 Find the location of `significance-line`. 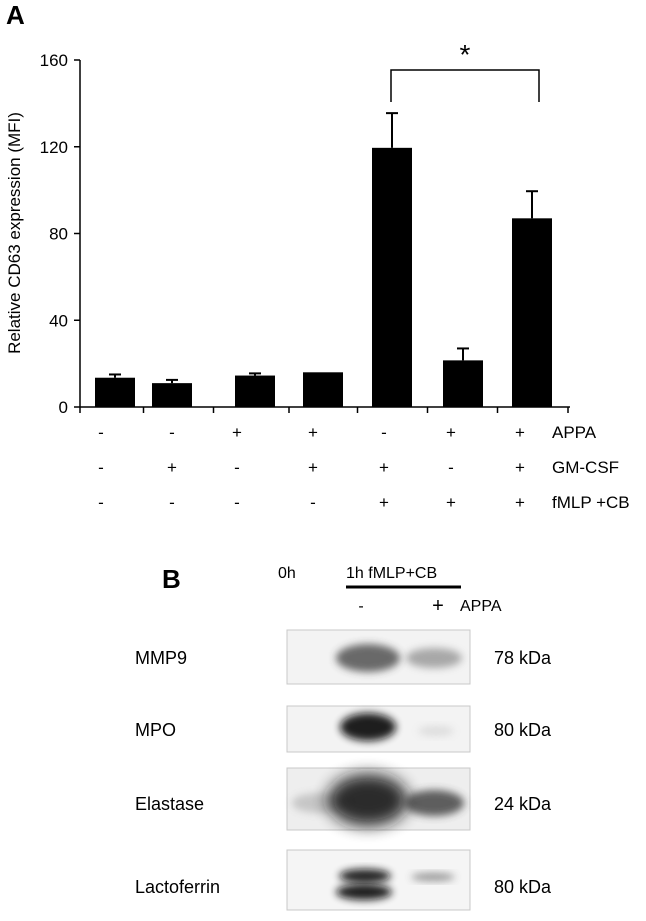

significance-line is located at coordinates (465, 85).